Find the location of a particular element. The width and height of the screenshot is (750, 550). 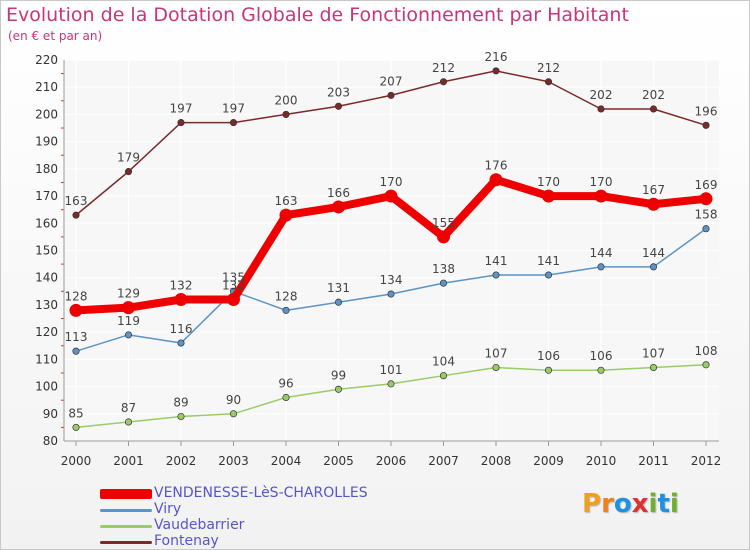

y-tick-label: 150 is located at coordinates (46, 251).